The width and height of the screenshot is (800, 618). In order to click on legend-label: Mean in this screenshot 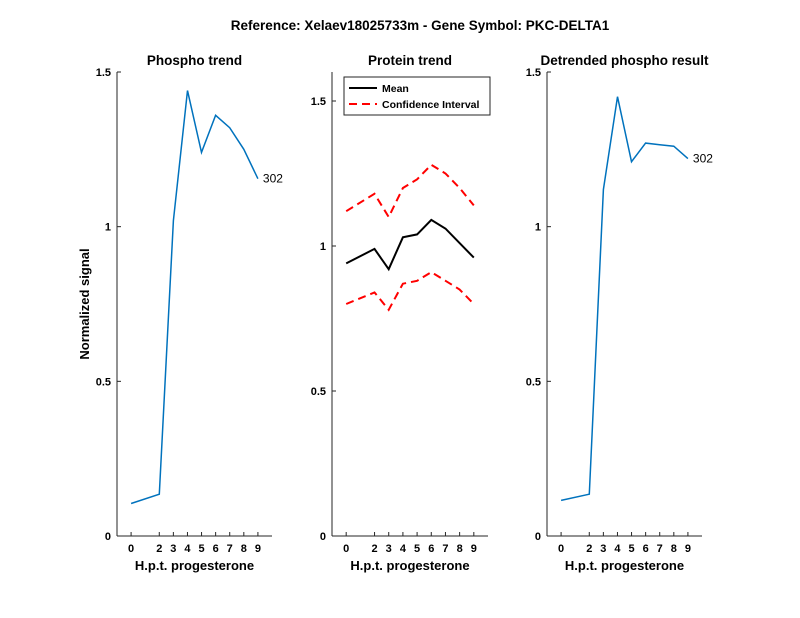, I will do `click(395, 89)`.